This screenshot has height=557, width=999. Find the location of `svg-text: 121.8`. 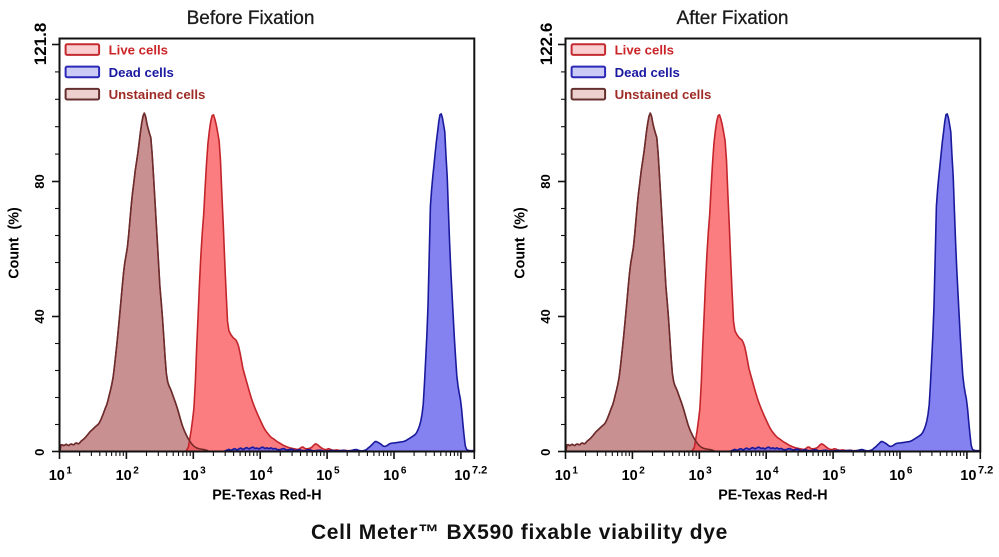

svg-text: 121.8 is located at coordinates (40, 44).